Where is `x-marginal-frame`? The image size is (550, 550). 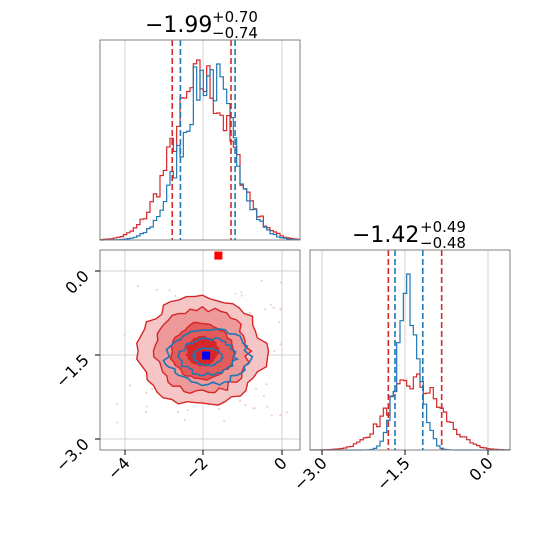
x-marginal-frame is located at coordinates (200, 140).